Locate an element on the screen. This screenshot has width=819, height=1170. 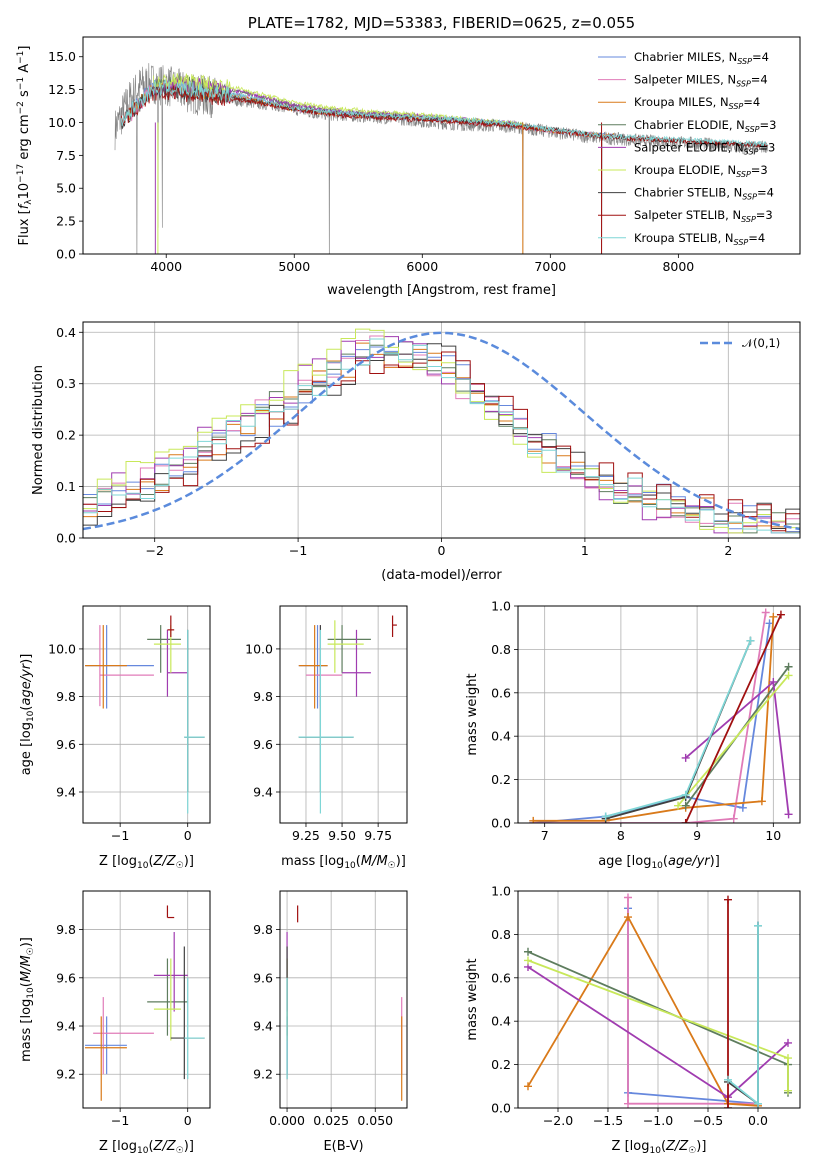
x-tick-label: 9 is located at coordinates (697, 835).